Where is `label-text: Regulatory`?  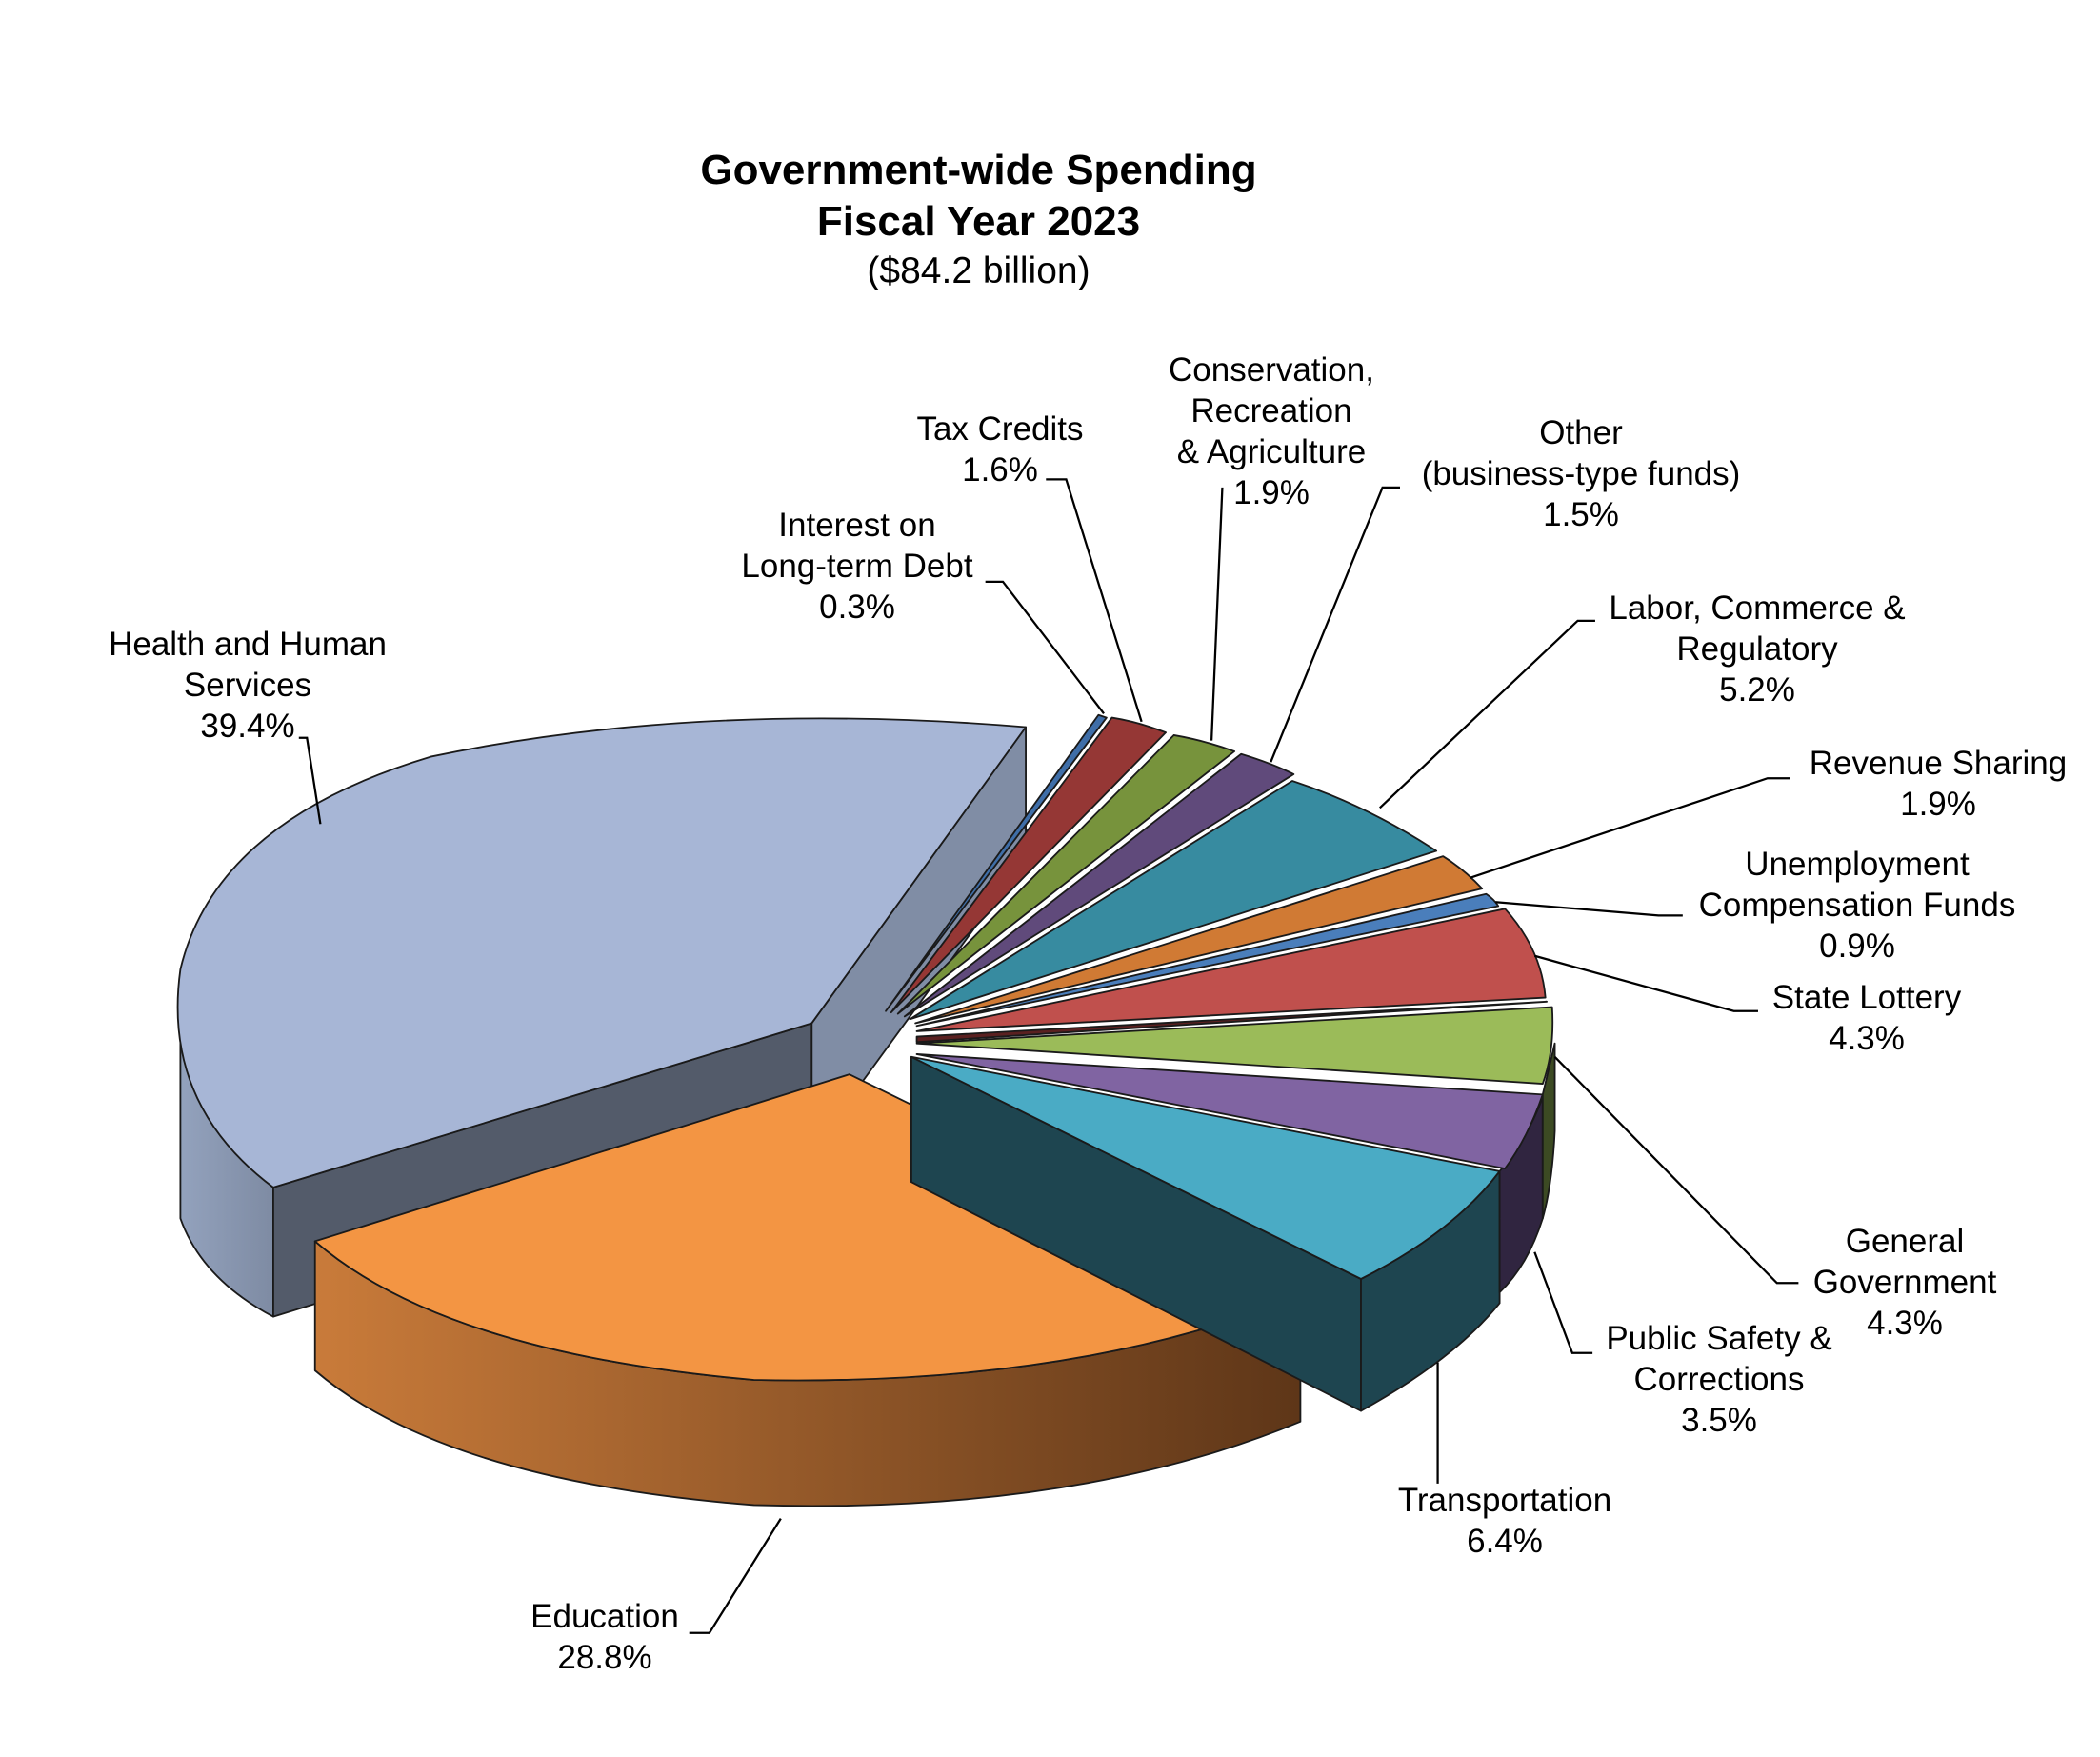
label-text: Regulatory is located at coordinates (1757, 649).